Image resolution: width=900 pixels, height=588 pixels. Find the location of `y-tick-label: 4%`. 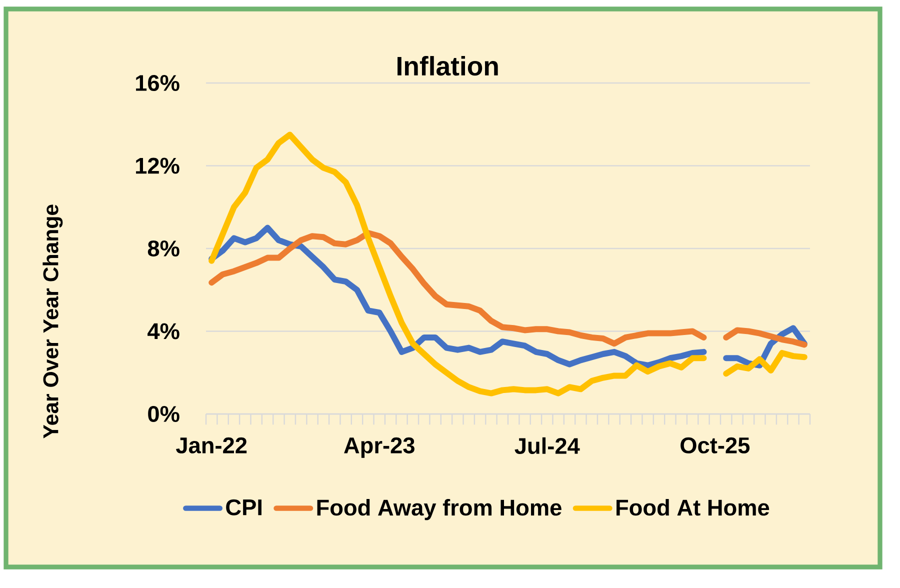

y-tick-label: 4% is located at coordinates (164, 331).